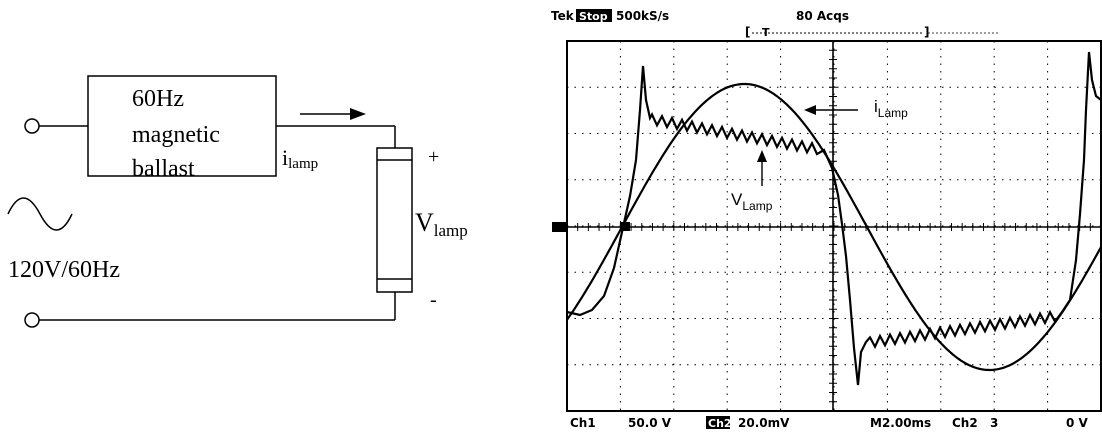 This screenshot has width=1102, height=432. What do you see at coordinates (451, 230) in the screenshot?
I see `voltage-label-sub: lamp` at bounding box center [451, 230].